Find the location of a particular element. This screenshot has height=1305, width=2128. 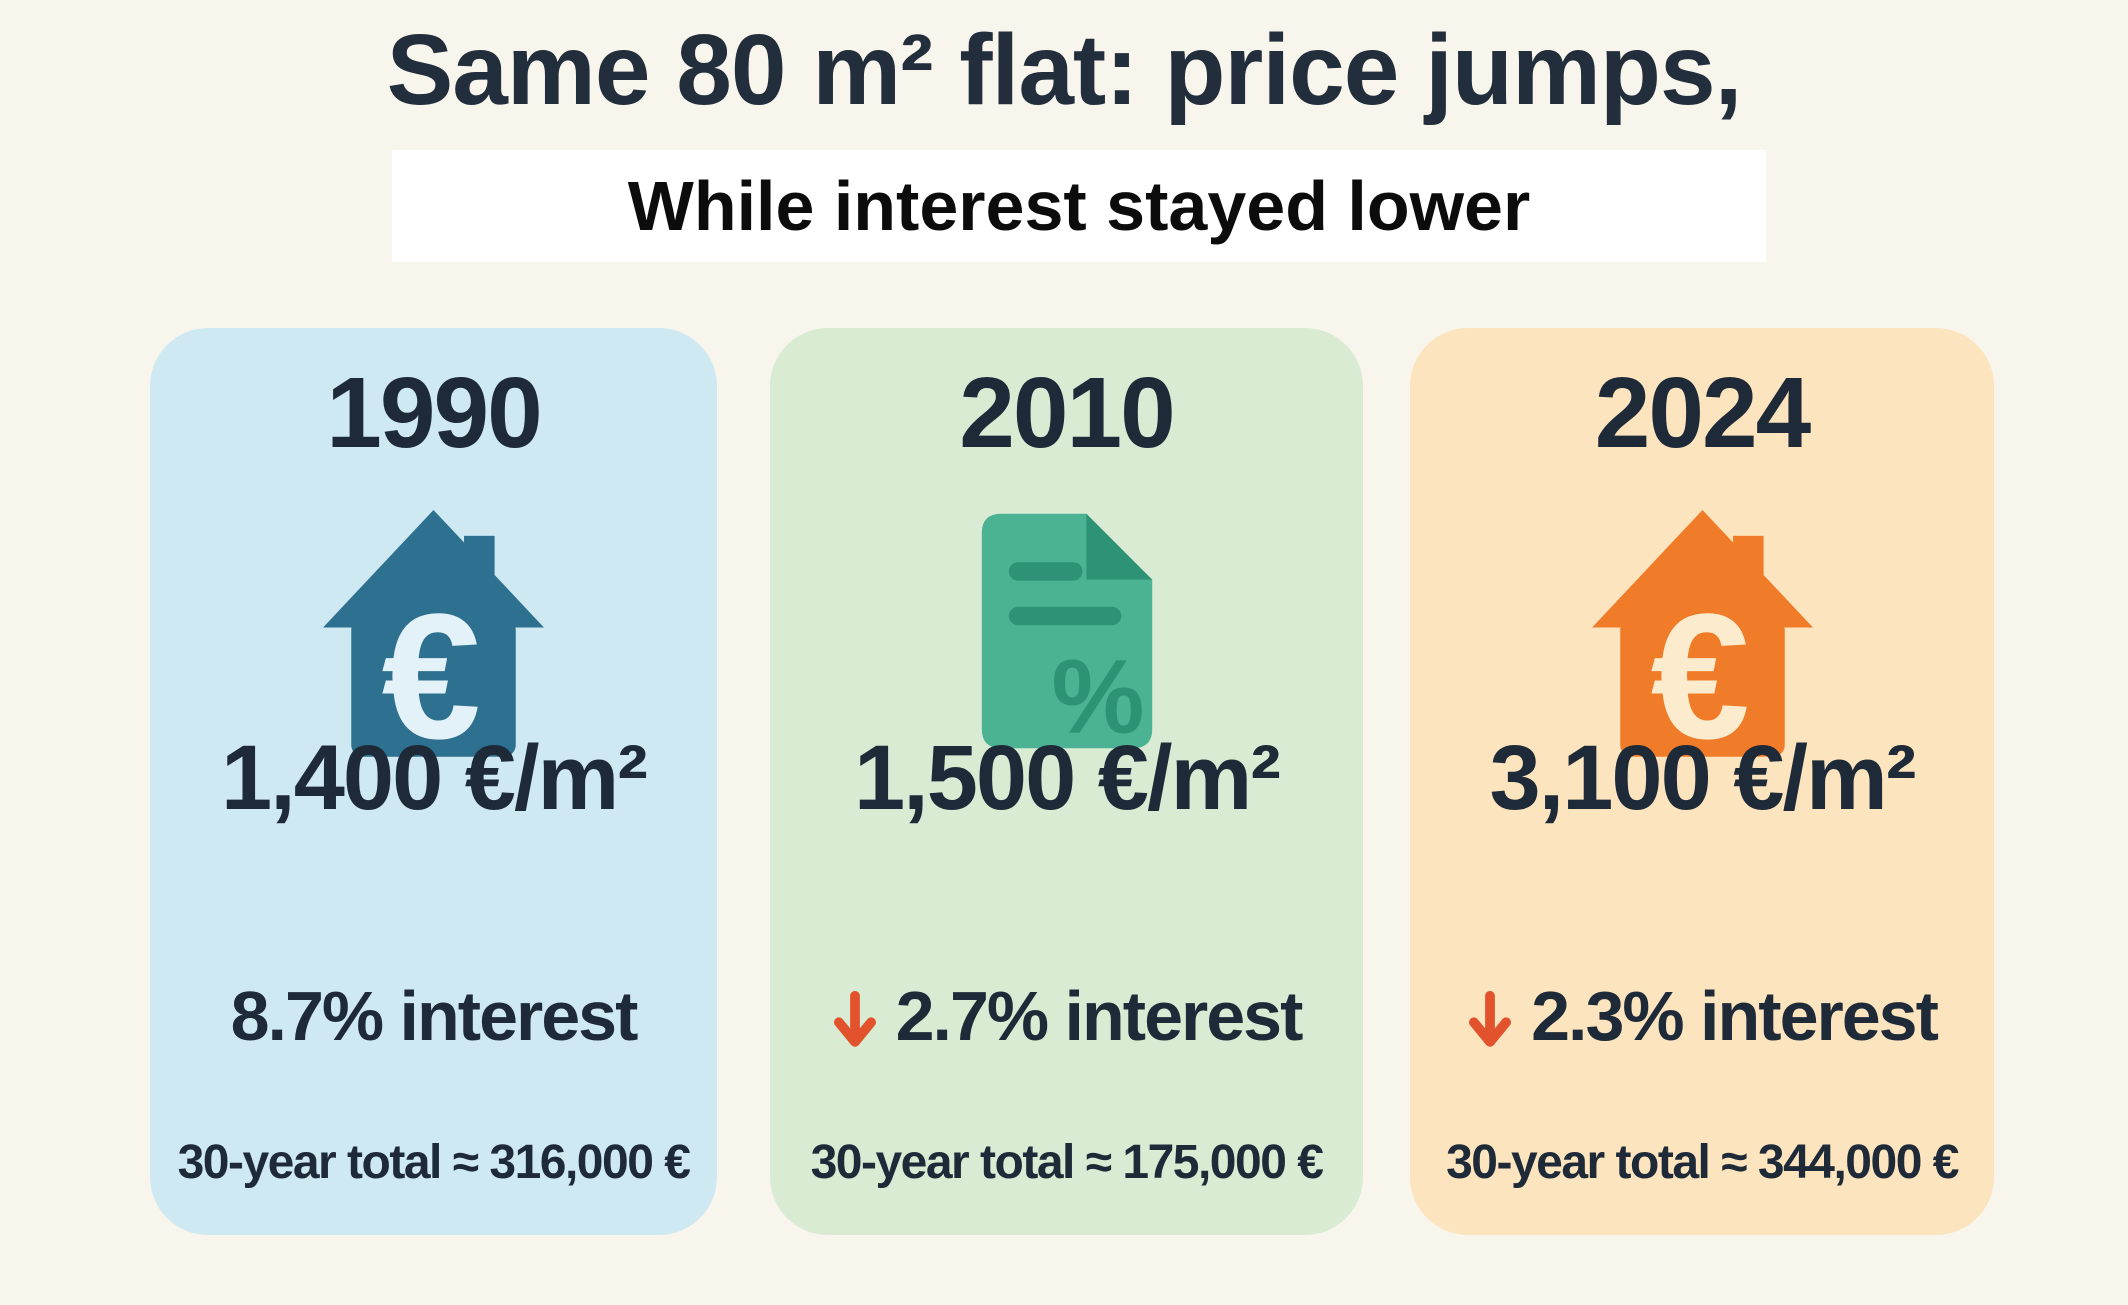

interest-row: 8.7% interest is located at coordinates (433, 1016).